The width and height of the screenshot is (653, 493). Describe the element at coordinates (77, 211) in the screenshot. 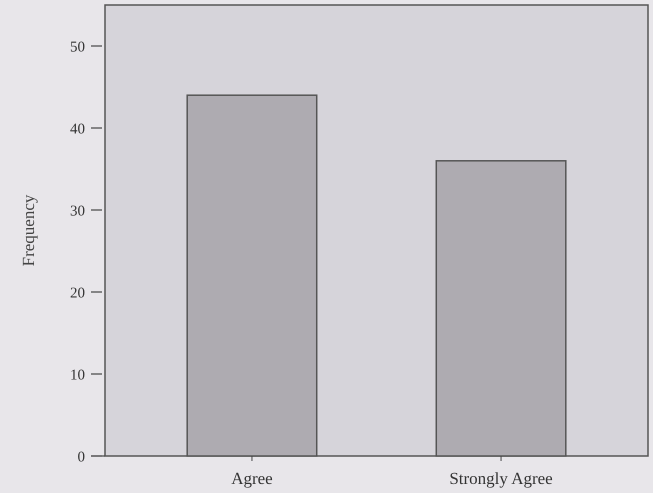

I see `y-tick-label: 30` at that location.